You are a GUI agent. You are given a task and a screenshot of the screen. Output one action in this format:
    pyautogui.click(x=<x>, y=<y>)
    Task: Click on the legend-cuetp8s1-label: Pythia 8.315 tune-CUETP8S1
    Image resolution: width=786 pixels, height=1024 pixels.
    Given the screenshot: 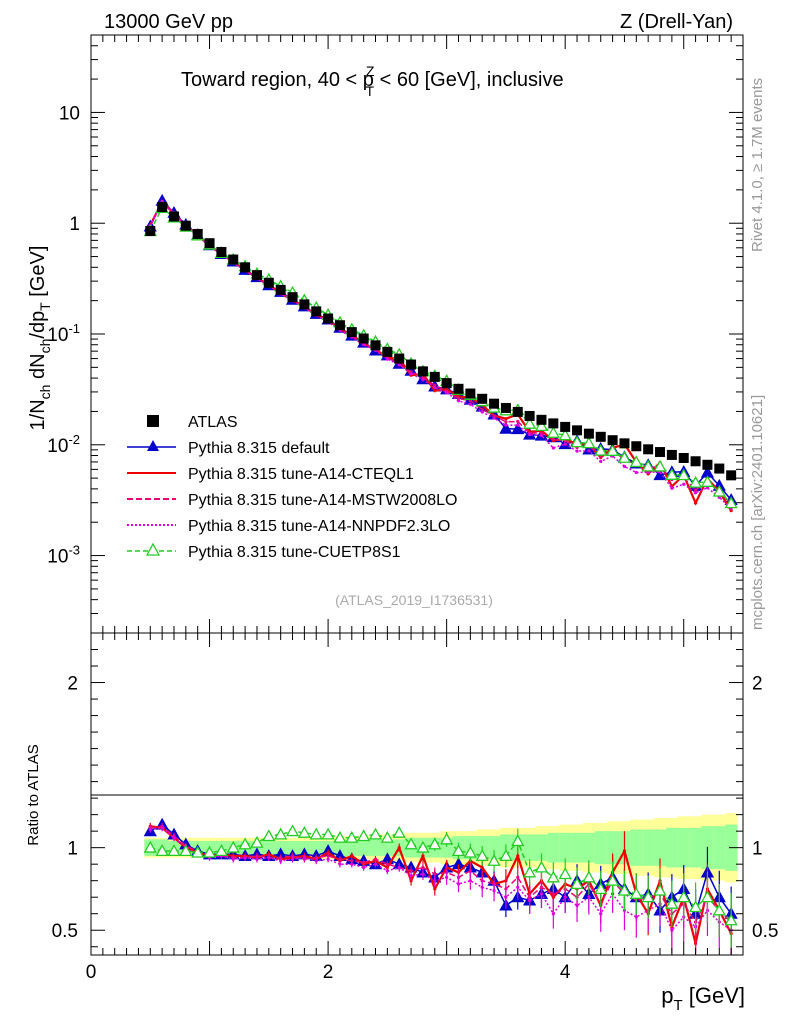 What is the action you would take?
    pyautogui.click(x=294, y=552)
    